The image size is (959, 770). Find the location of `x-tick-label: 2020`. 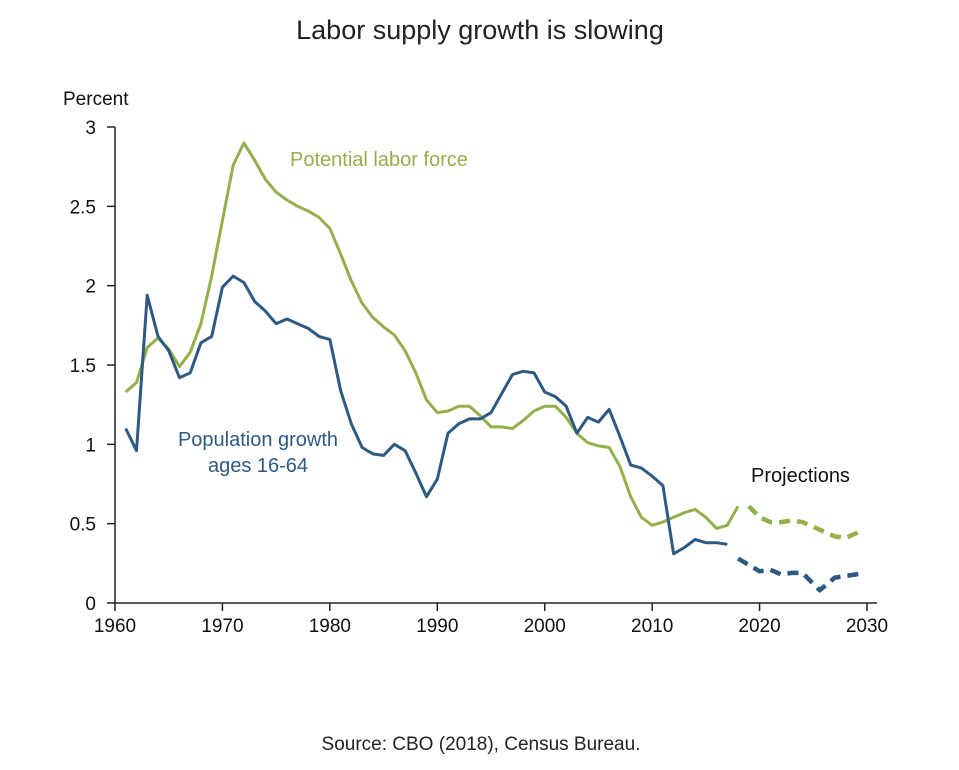

x-tick-label: 2020 is located at coordinates (759, 626).